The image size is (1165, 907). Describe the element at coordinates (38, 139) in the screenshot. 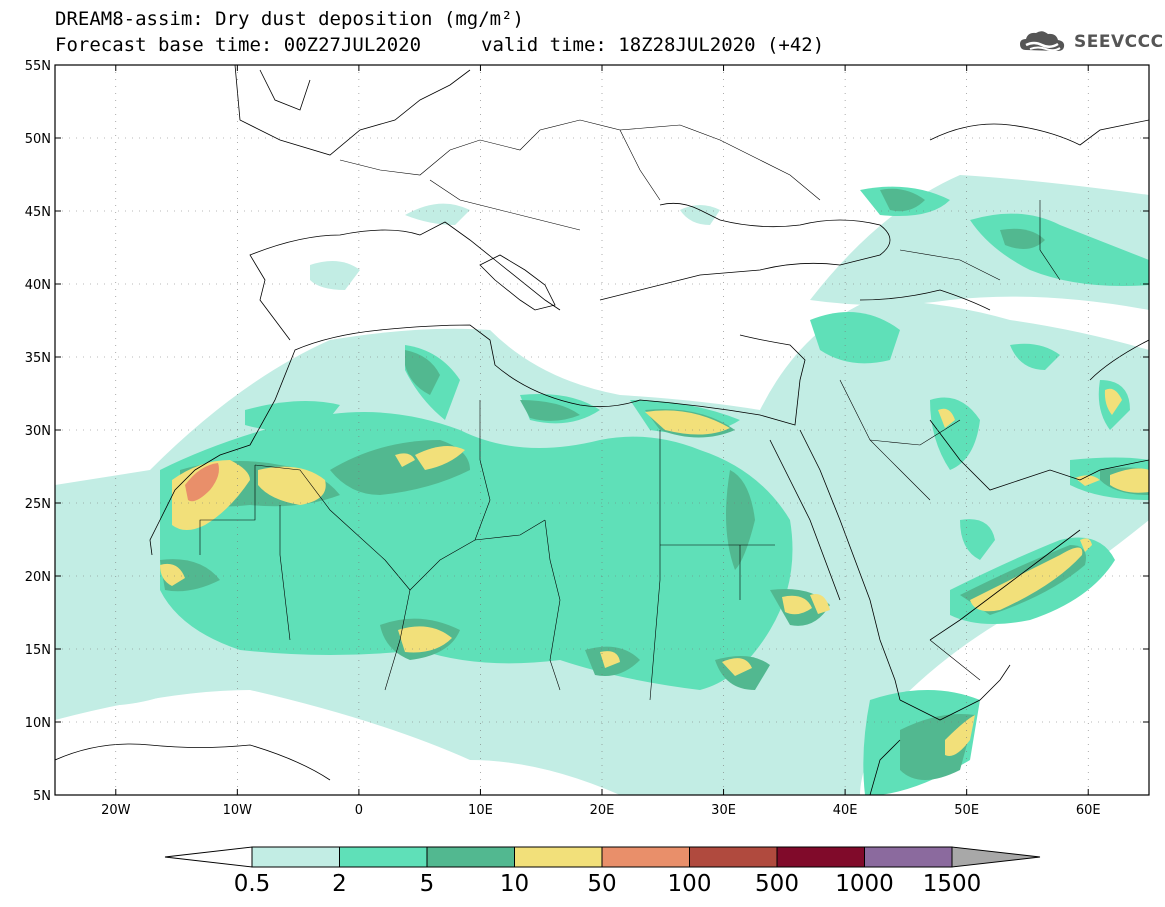

I see `lat-tick-label: 50N` at that location.